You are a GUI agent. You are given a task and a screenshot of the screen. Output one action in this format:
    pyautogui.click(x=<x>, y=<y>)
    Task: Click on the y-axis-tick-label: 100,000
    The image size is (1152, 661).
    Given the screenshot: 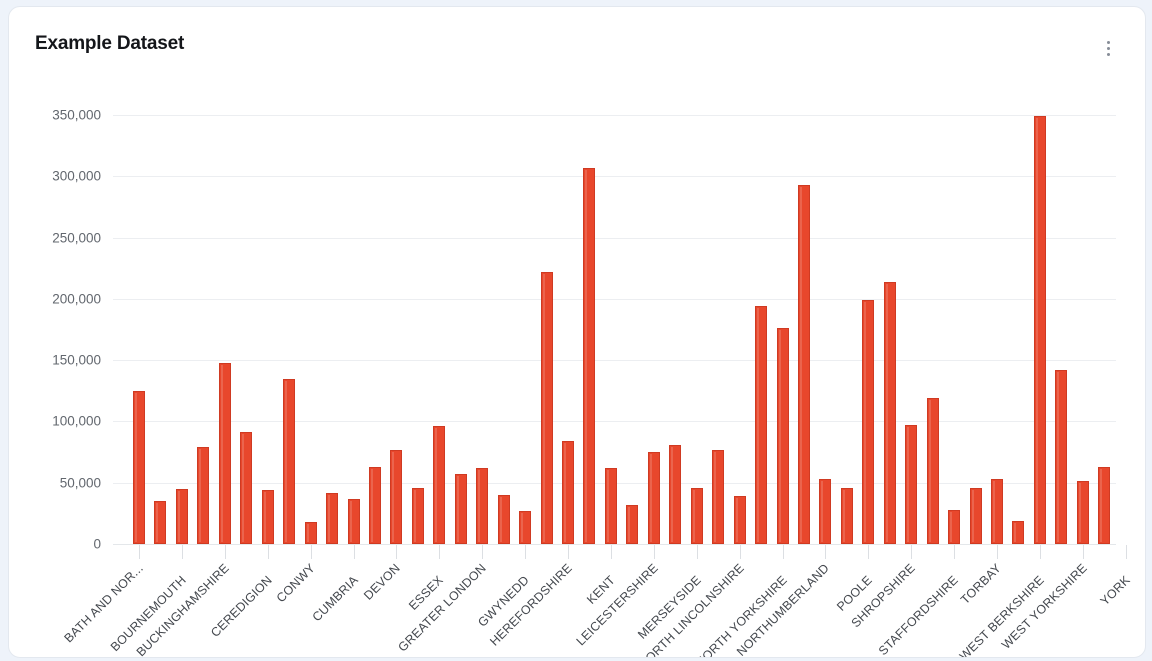 What is the action you would take?
    pyautogui.click(x=76, y=421)
    